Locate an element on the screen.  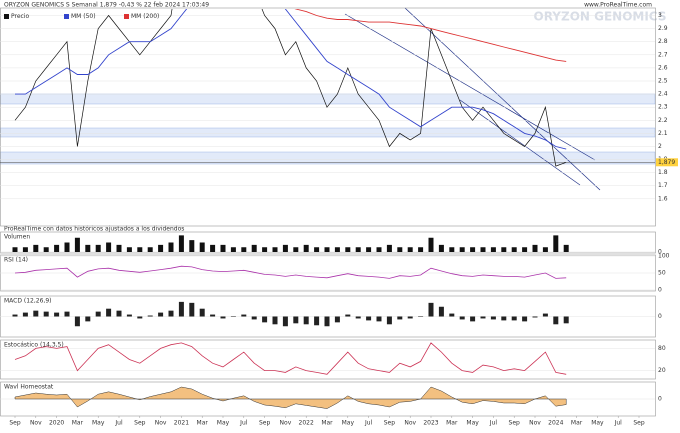
y-tick-label: 1.8 is located at coordinates (663, 172).